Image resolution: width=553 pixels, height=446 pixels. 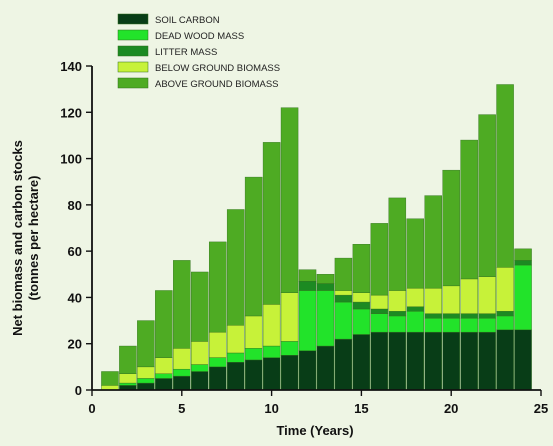 What do you see at coordinates (199, 36) in the screenshot?
I see `legend-label: DEAD WOOD MASS` at bounding box center [199, 36].